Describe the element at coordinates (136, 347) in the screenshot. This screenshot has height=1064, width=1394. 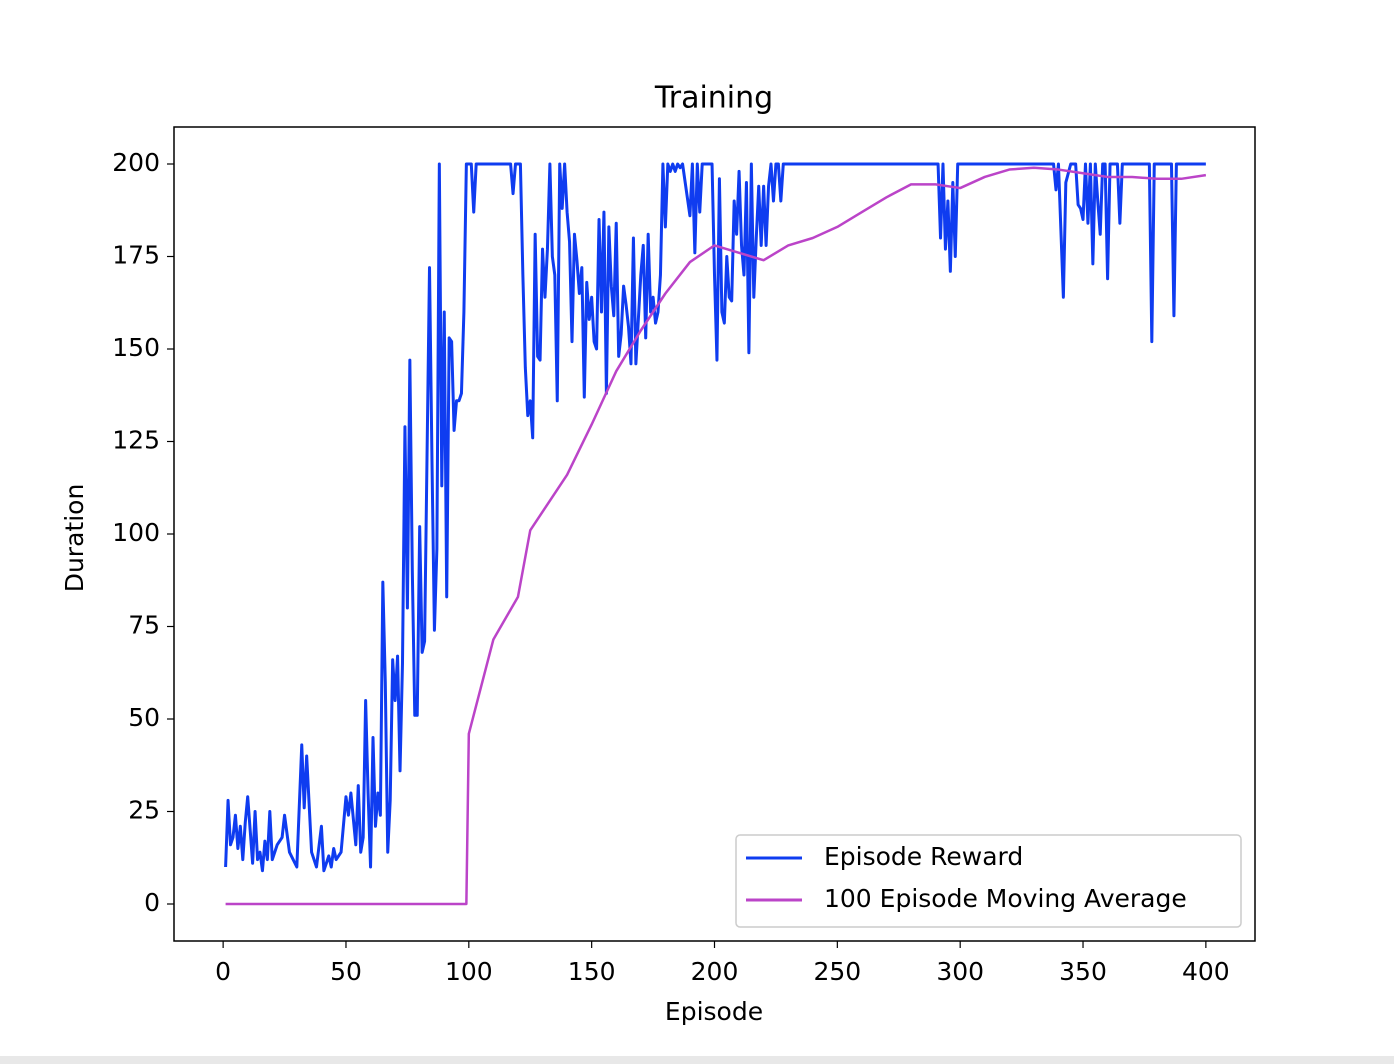
I see `y-tick-label: 150` at that location.